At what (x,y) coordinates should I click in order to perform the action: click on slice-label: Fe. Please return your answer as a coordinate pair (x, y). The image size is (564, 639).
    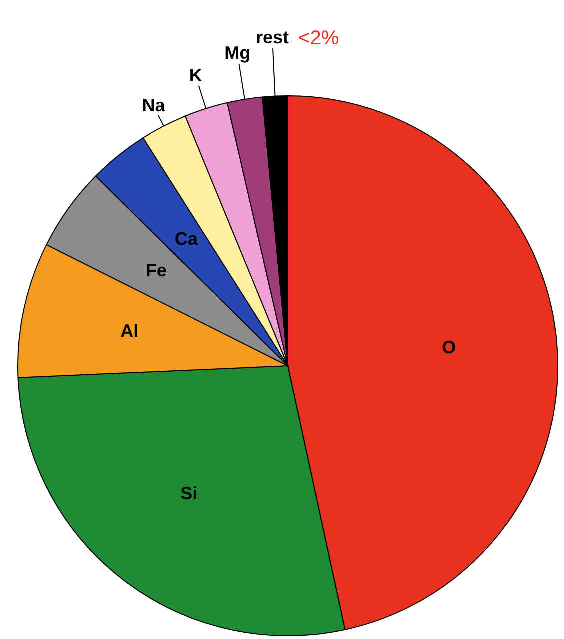
    Looking at the image, I should click on (156, 270).